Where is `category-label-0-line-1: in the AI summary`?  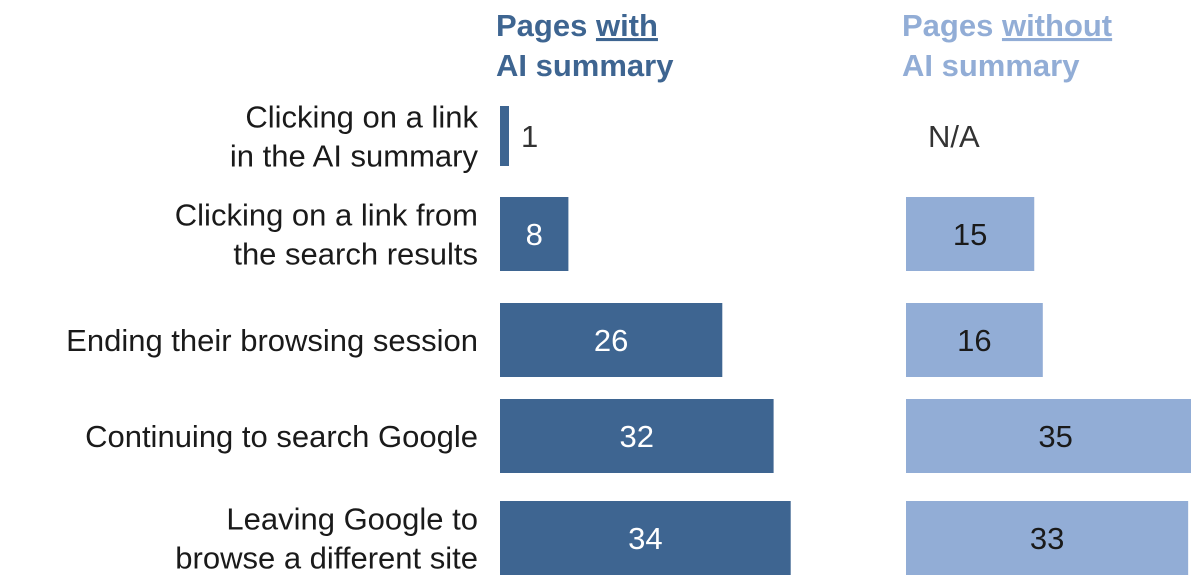
category-label-0-line-1: in the AI summary is located at coordinates (354, 156).